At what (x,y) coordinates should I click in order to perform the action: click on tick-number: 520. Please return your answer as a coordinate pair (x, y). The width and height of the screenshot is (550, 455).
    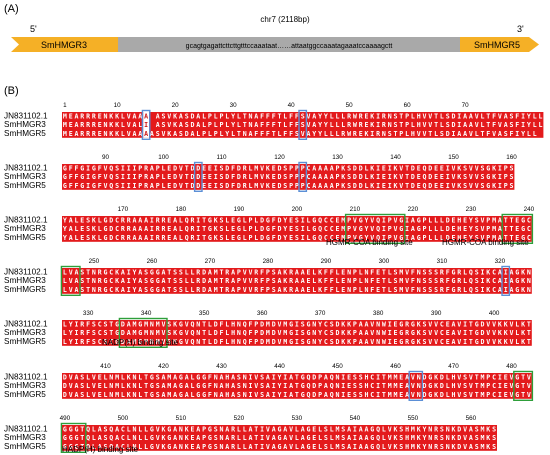
    Looking at the image, I should click on (239, 418).